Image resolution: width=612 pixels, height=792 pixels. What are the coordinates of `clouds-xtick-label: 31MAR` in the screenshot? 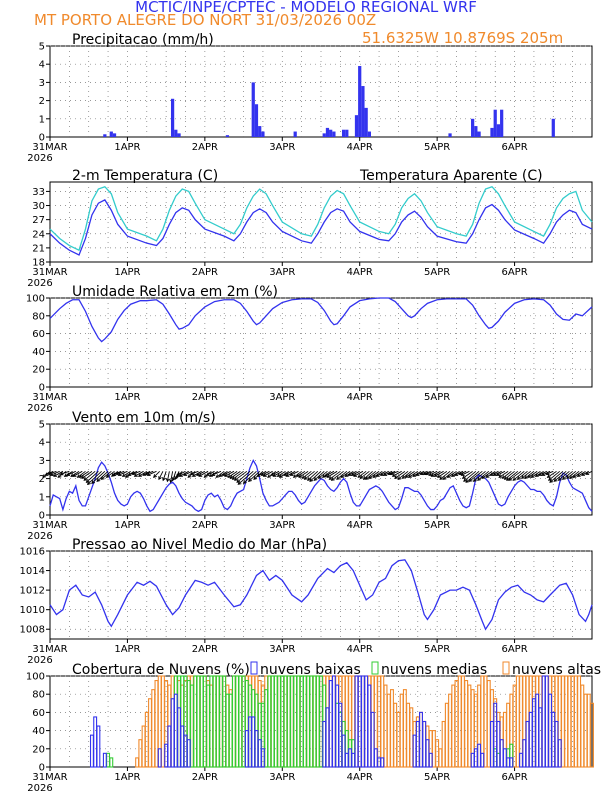 It's located at (49, 777).